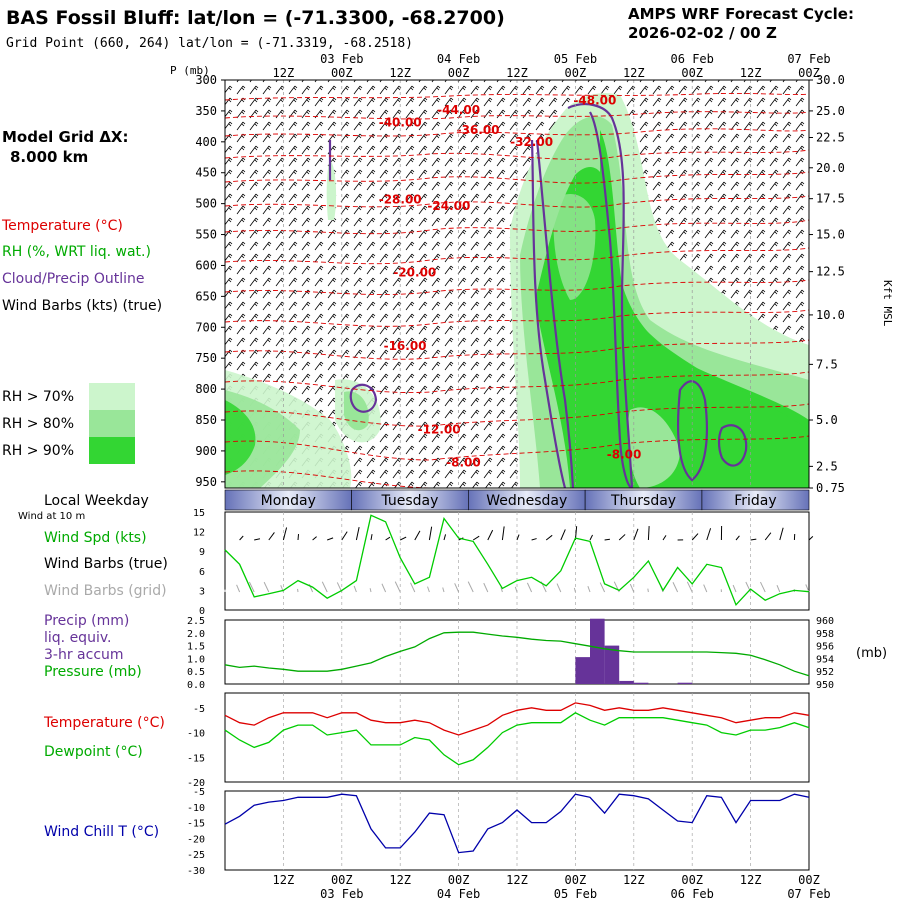 This screenshot has width=900, height=900. Describe the element at coordinates (498, 832) in the screenshot. I see `windchill-panel: -5 -10 -15 -20 -25 -30` at that location.